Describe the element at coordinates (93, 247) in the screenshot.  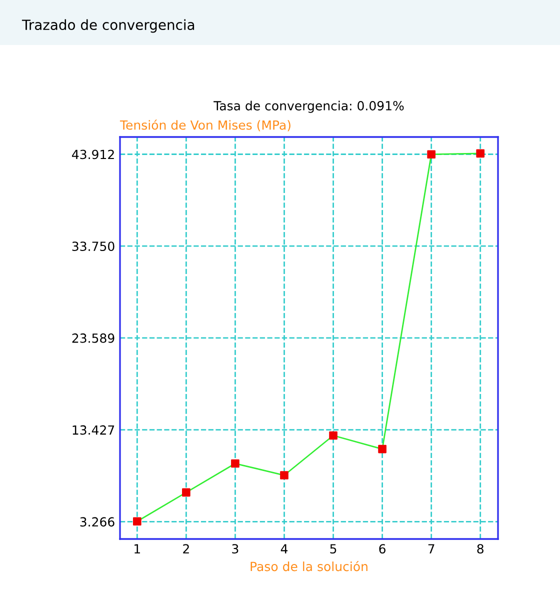
I see `y-tick-label: 33.750` at that location.